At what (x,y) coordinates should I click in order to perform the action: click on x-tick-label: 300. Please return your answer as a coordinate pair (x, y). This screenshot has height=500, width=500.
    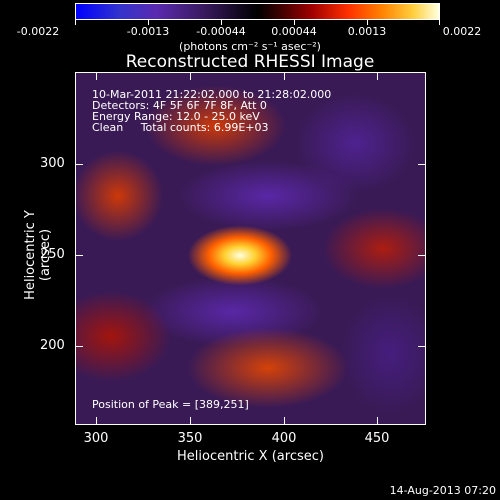
    Looking at the image, I should click on (96, 438).